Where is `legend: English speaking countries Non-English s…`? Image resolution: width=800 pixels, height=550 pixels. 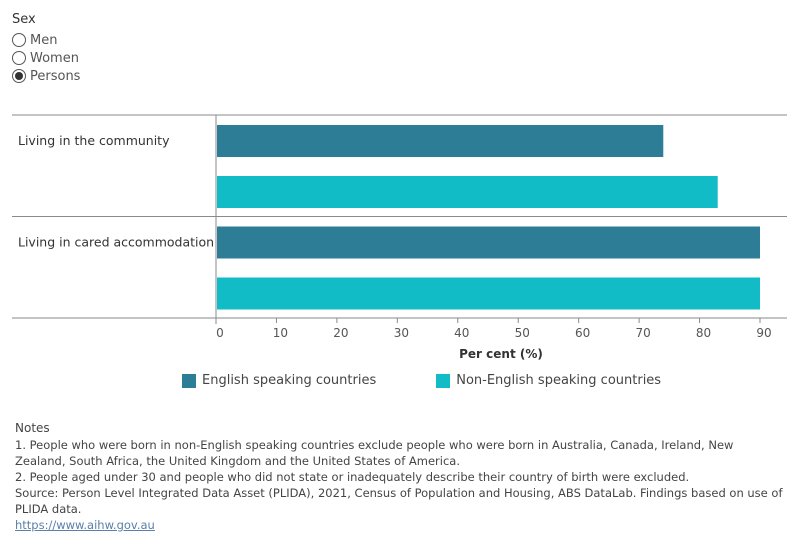 legend: English speaking countries Non-English s… is located at coordinates (451, 380).